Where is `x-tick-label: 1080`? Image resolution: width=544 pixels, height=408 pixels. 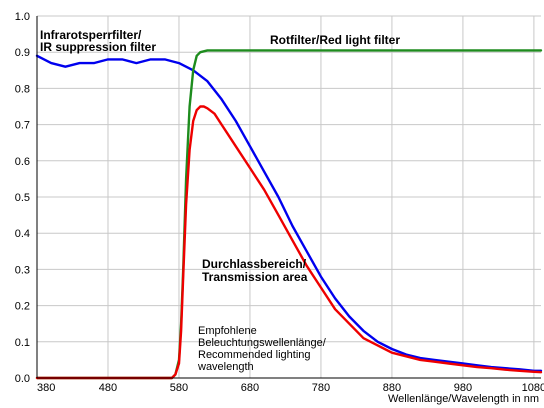
x-tick-label: 1080 is located at coordinates (533, 388).